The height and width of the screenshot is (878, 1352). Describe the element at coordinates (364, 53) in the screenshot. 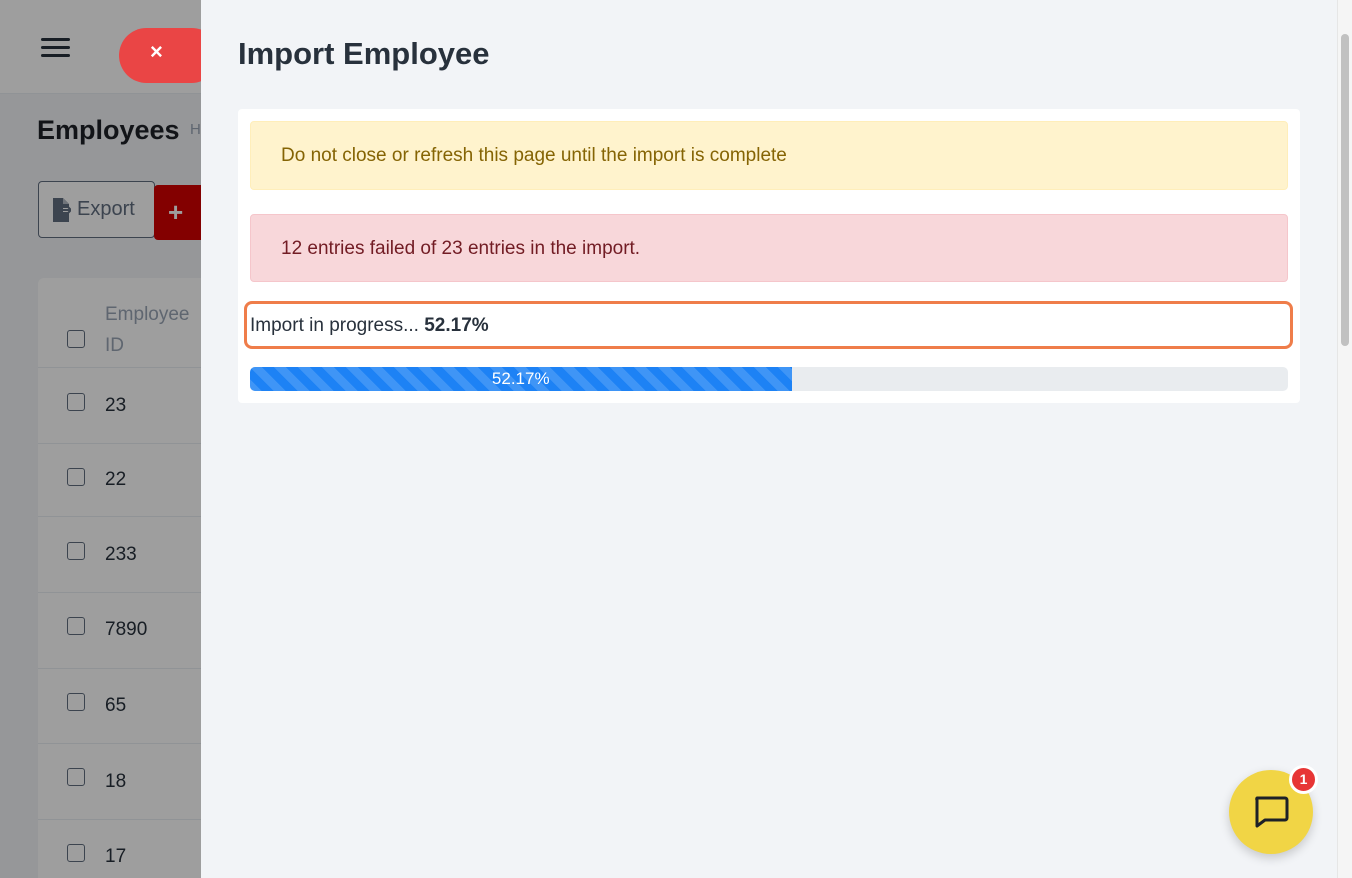

I see `drawer-title: Import Employee` at that location.